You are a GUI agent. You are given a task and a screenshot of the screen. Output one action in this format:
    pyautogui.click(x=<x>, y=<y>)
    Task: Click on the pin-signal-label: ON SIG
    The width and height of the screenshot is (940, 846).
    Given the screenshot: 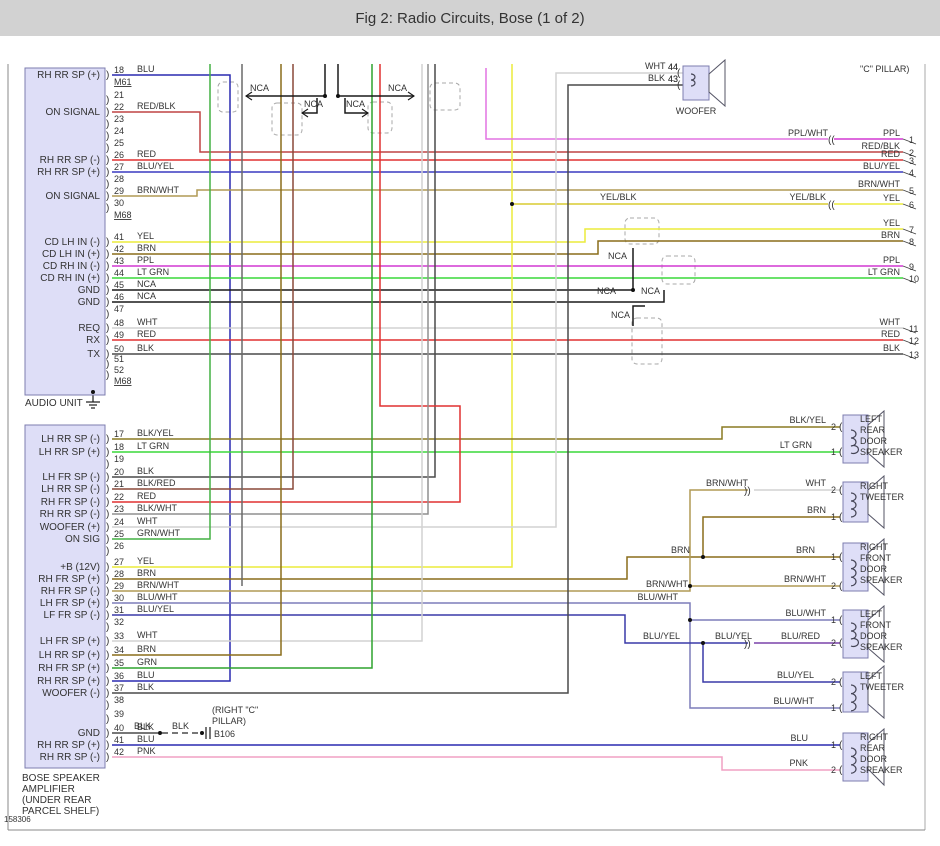 What is the action you would take?
    pyautogui.click(x=82, y=539)
    